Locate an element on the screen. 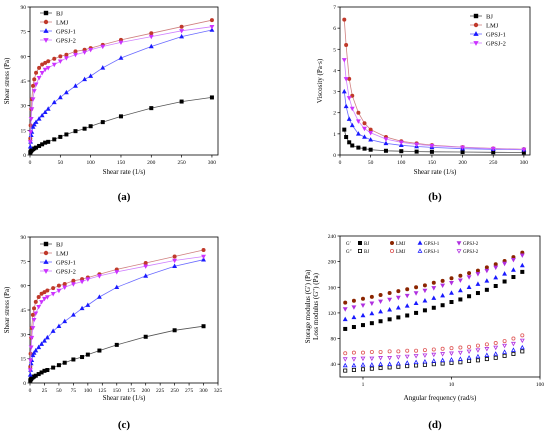 The width and height of the screenshot is (550, 439). legend-label: GPSJ-1 is located at coordinates (432, 252).